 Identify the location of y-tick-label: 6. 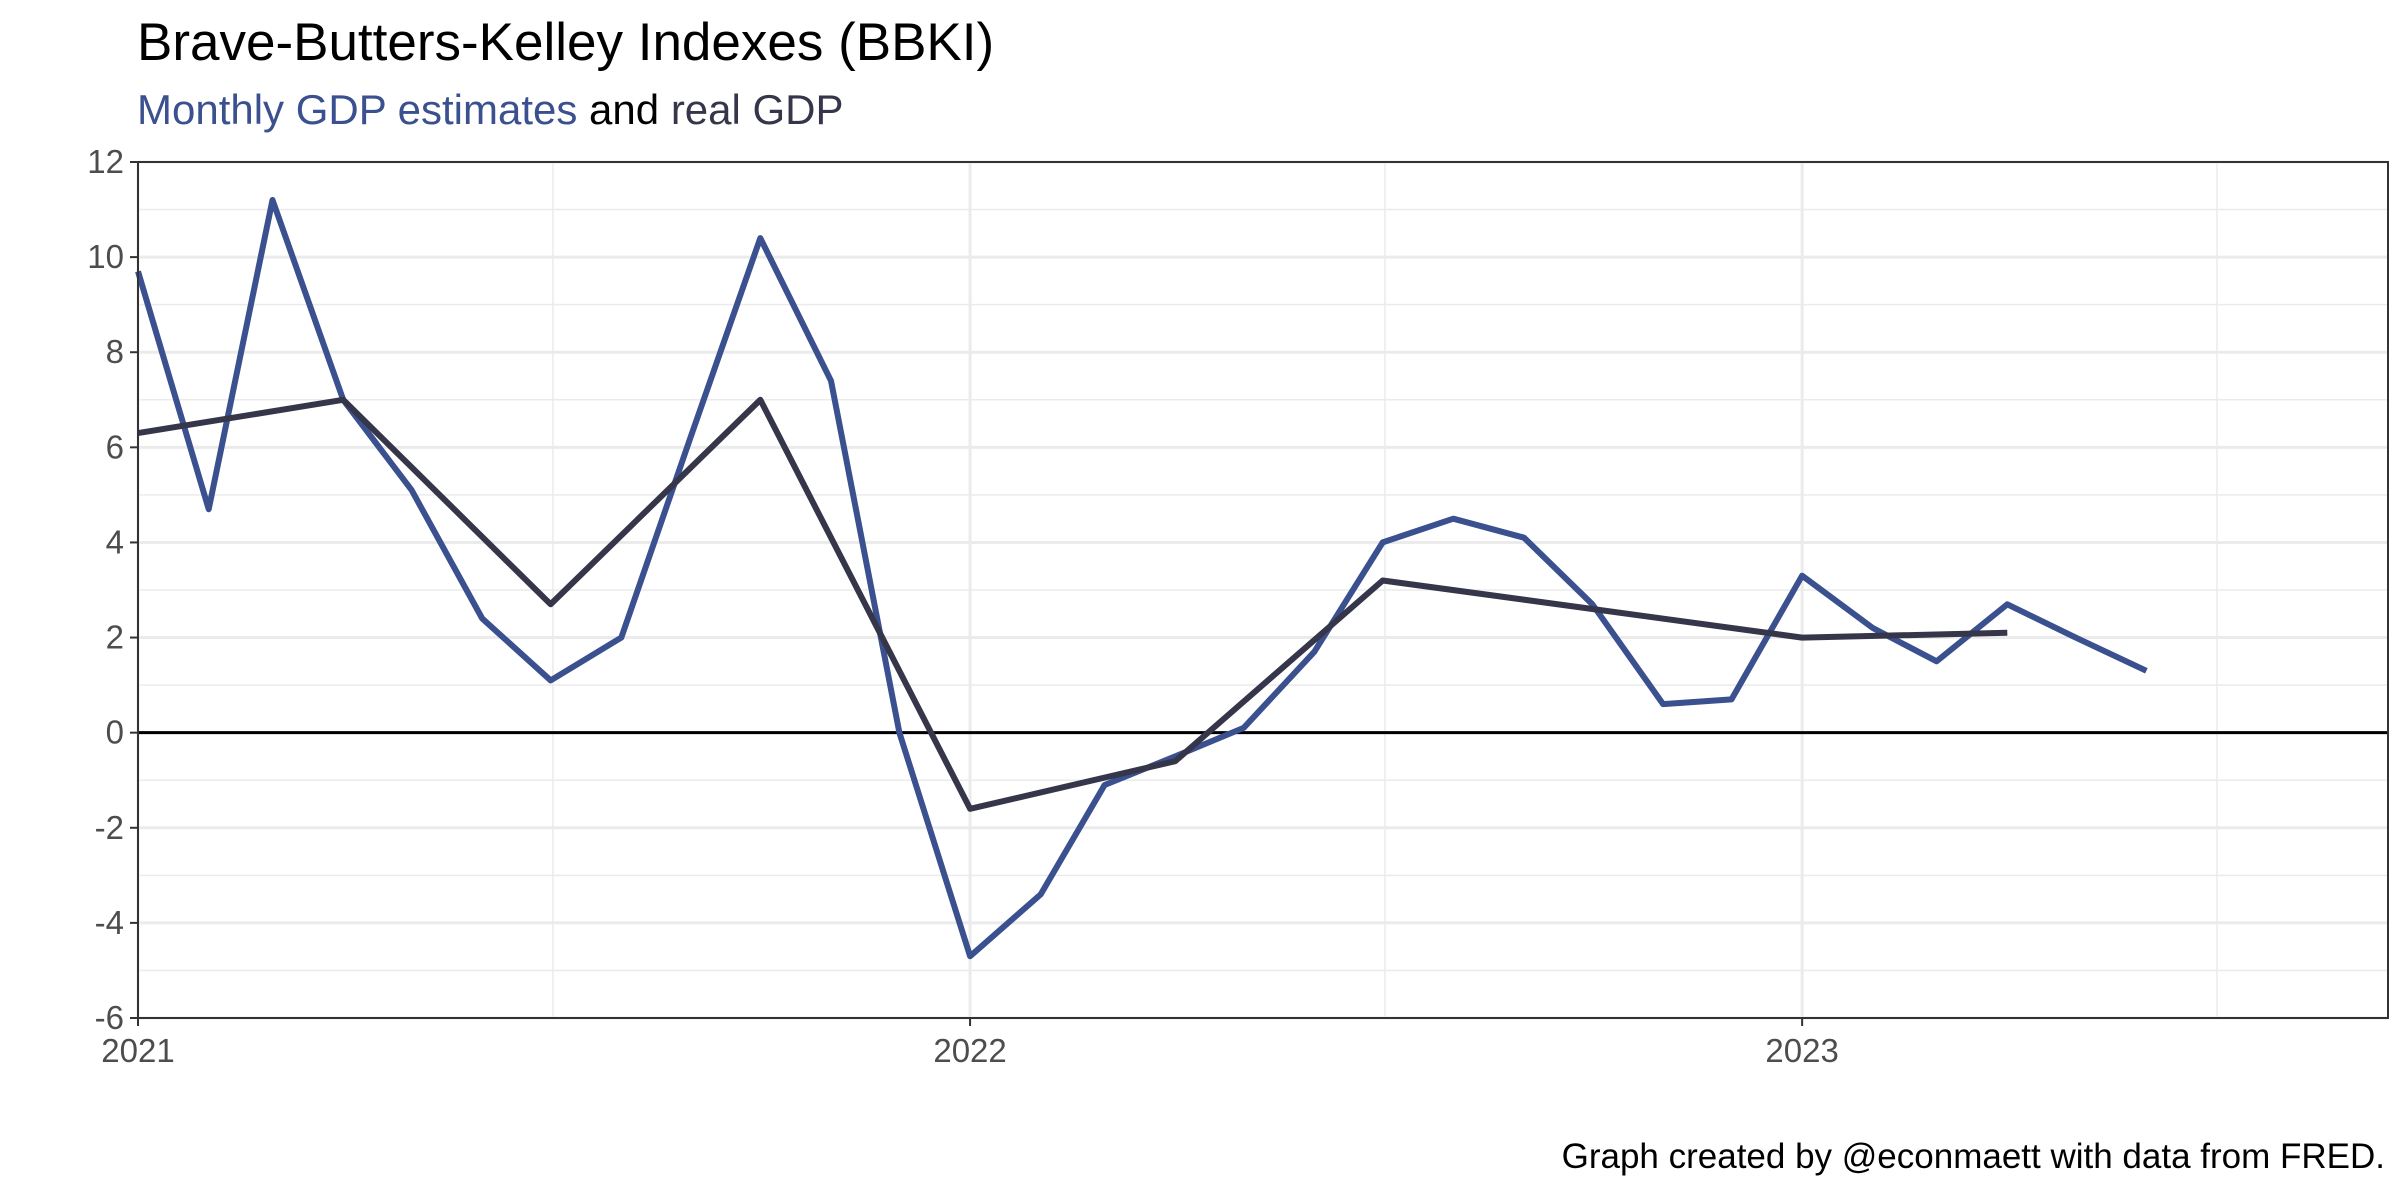
(115, 446).